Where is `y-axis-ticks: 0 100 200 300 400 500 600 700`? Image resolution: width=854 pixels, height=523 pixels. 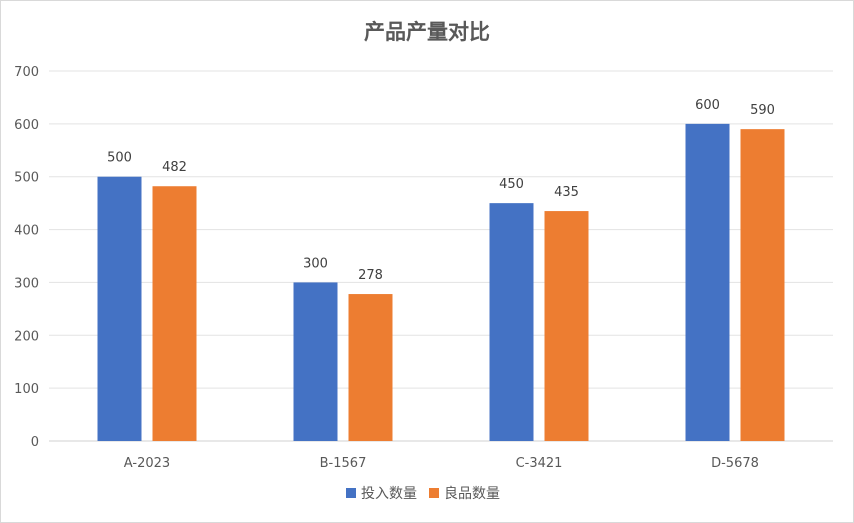
y-axis-ticks: 0 100 200 300 400 500 600 700 is located at coordinates (26, 257).